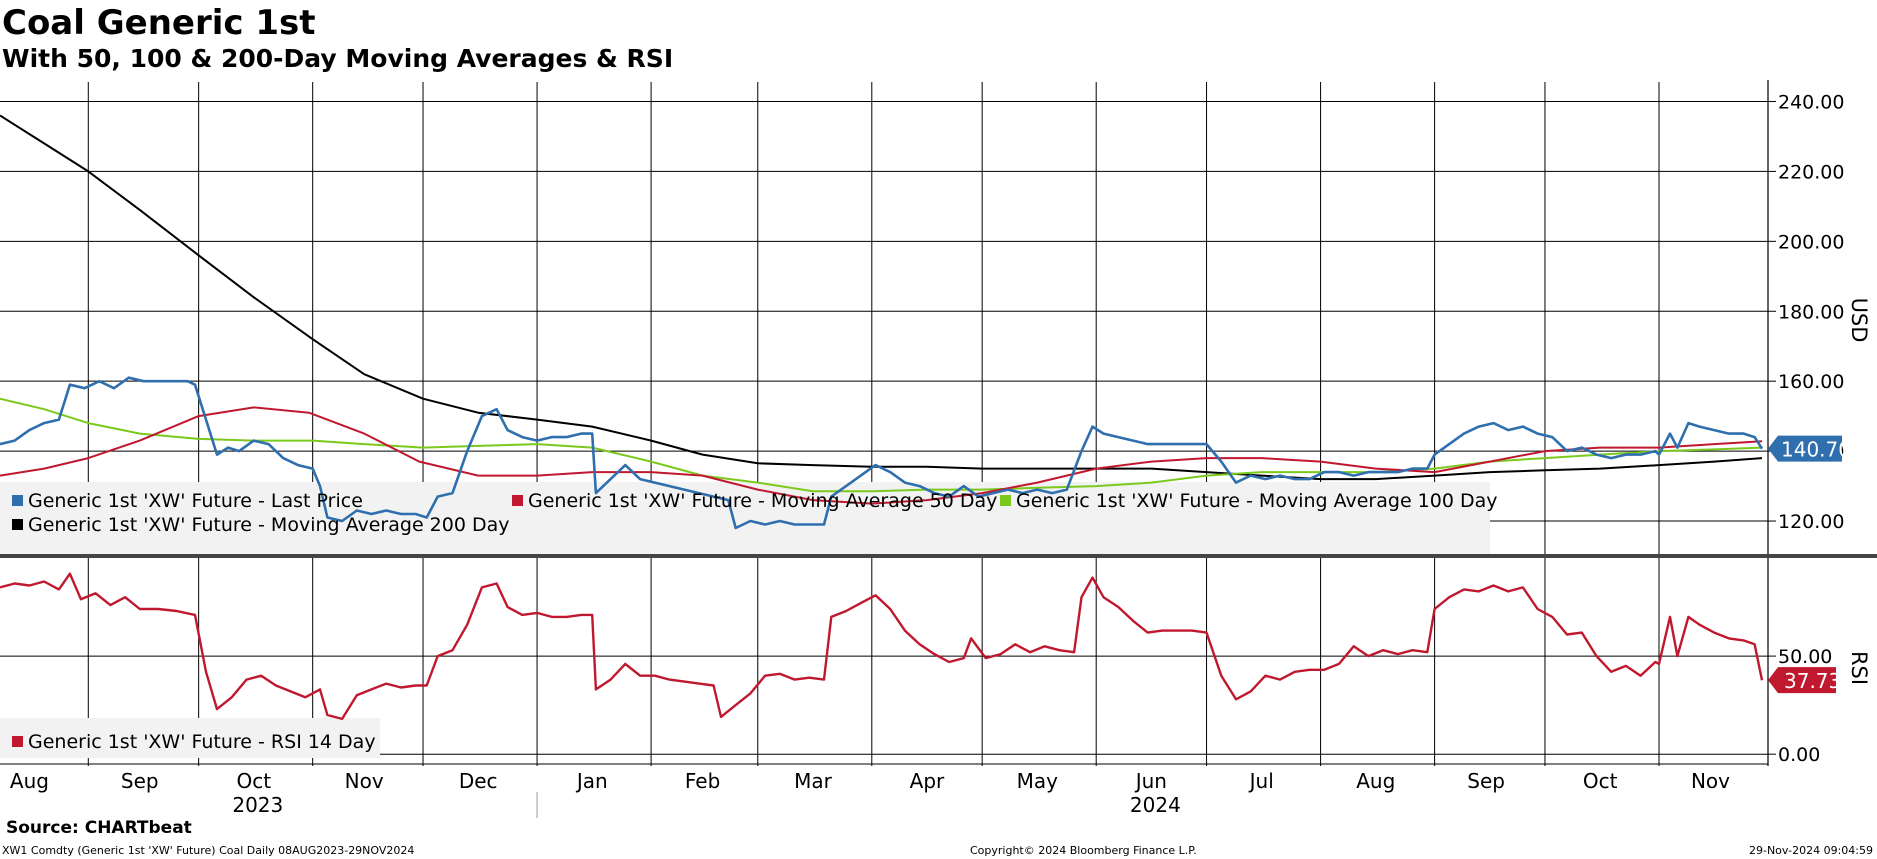 This screenshot has width=1877, height=859. I want to click on price-tick-label: 220.00, so click(1811, 172).